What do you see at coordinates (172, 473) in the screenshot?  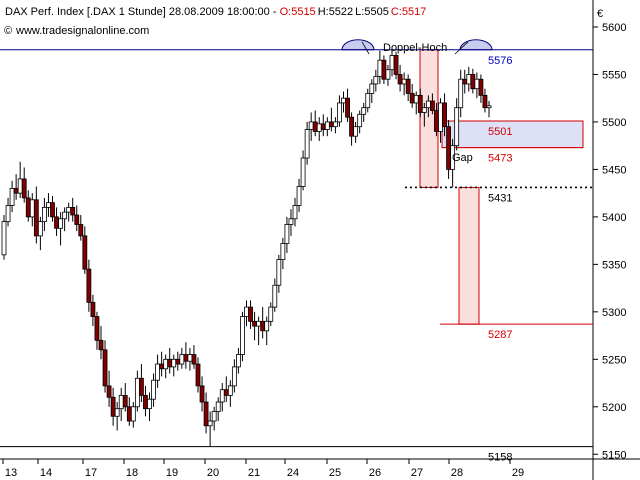 I see `x-tick-label: 19` at bounding box center [172, 473].